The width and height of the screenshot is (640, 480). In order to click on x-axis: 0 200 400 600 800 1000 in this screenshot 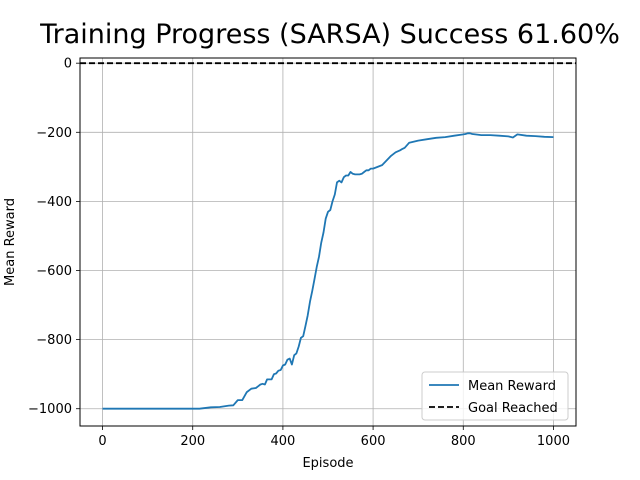, I will do `click(334, 437)`.